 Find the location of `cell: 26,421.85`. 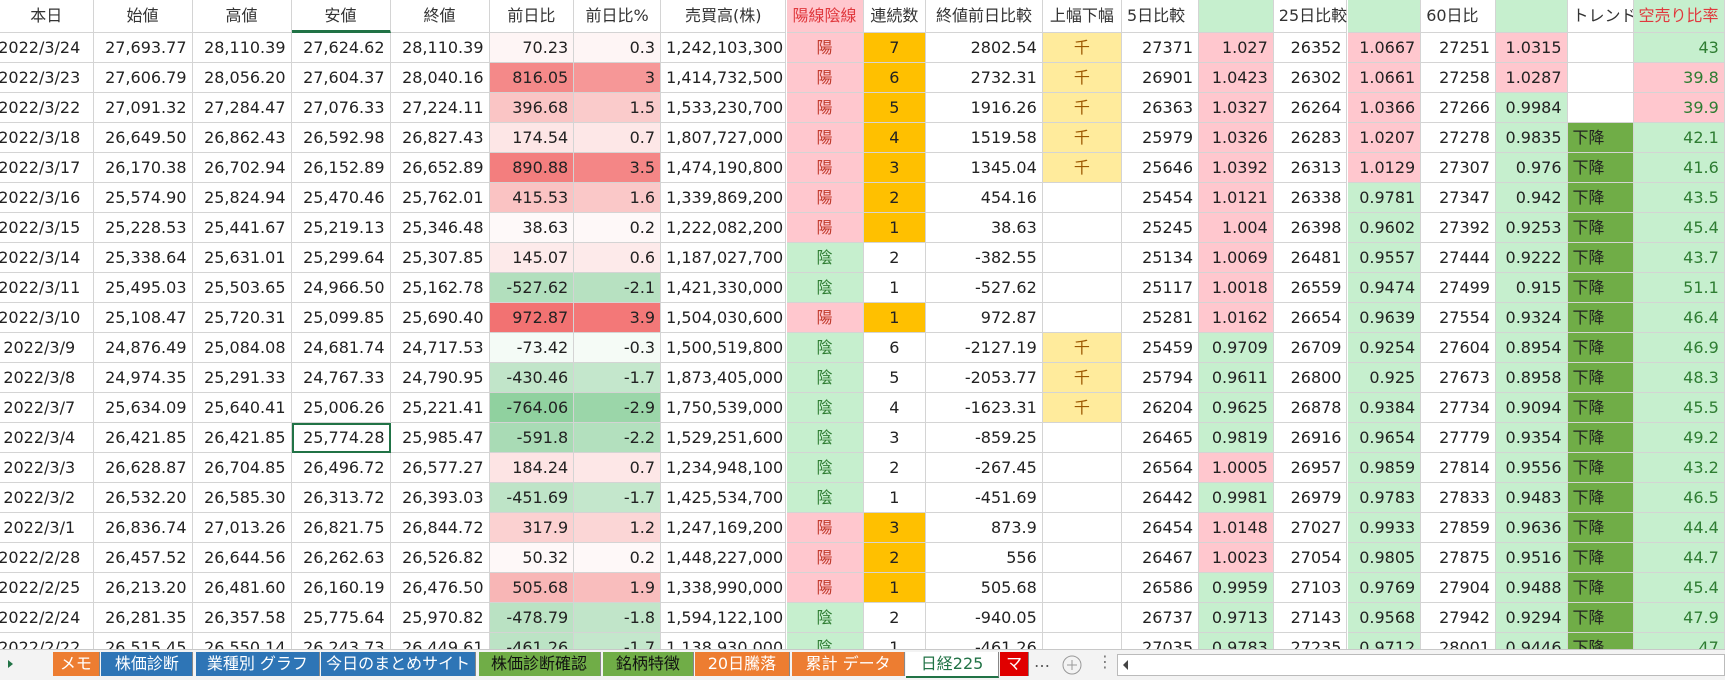

cell: 26,421.85 is located at coordinates (242, 438).